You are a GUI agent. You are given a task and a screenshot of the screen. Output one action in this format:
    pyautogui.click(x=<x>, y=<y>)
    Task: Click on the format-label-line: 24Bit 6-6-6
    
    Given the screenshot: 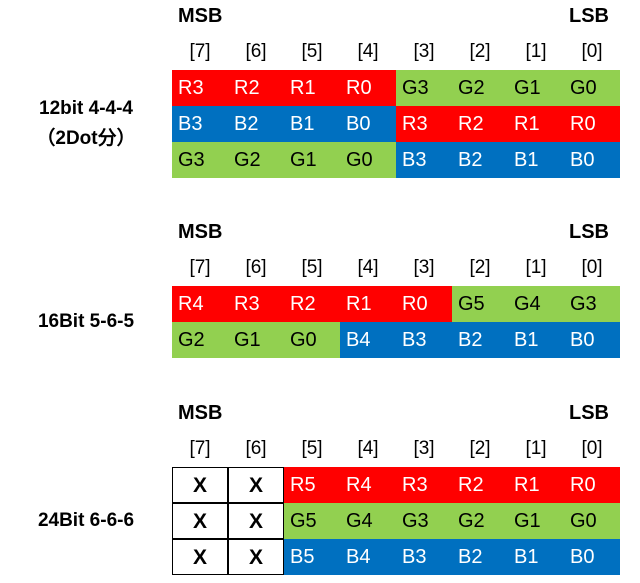 What is the action you would take?
    pyautogui.click(x=86, y=520)
    